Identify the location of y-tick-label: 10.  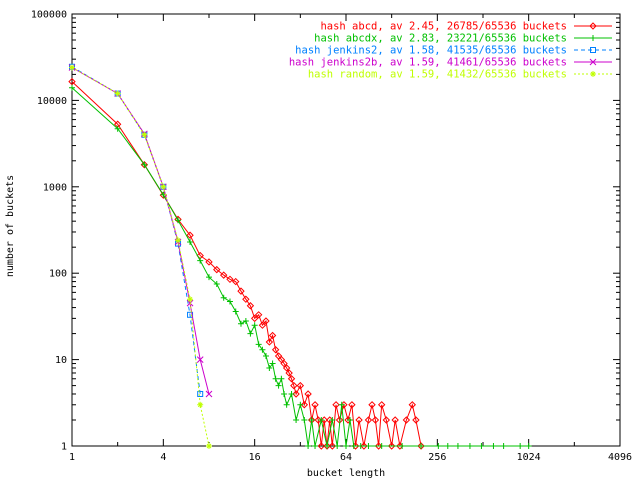
(61, 360).